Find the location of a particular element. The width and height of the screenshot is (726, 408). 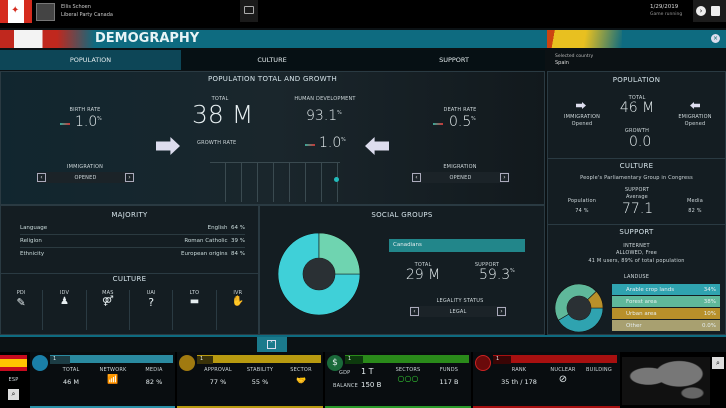

menu-button is located at coordinates (715, 11).